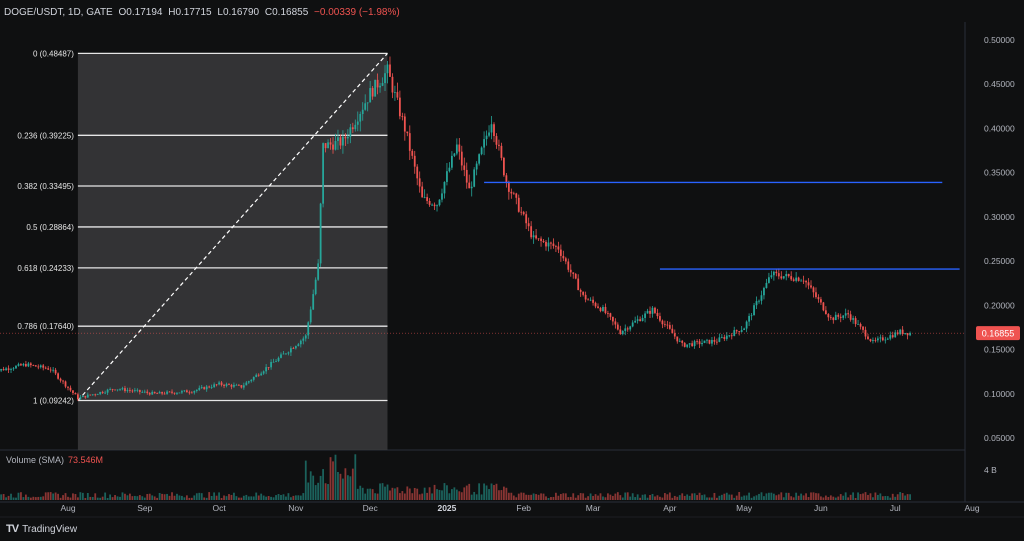  I want to click on price-tick-label: 0.20000, so click(999, 305).